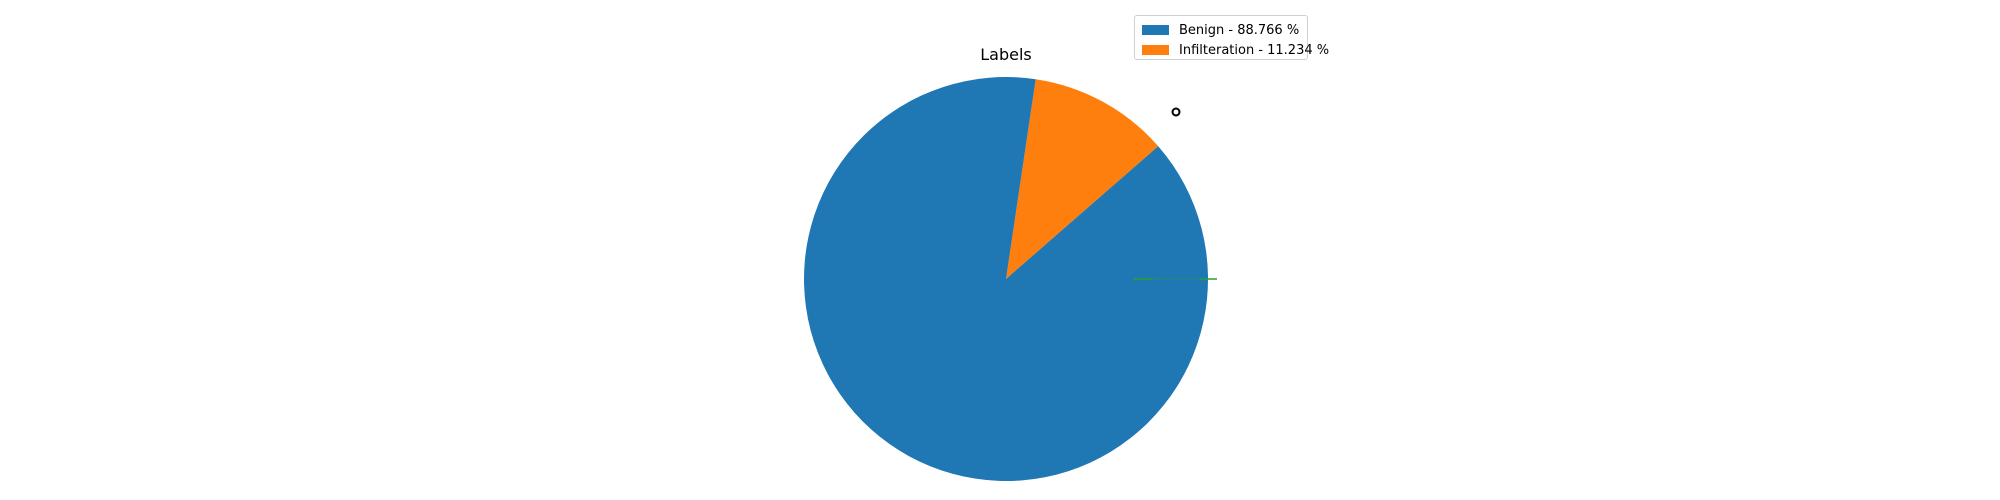  What do you see at coordinates (1155, 50) in the screenshot?
I see `legend-swatch-infilteration` at bounding box center [1155, 50].